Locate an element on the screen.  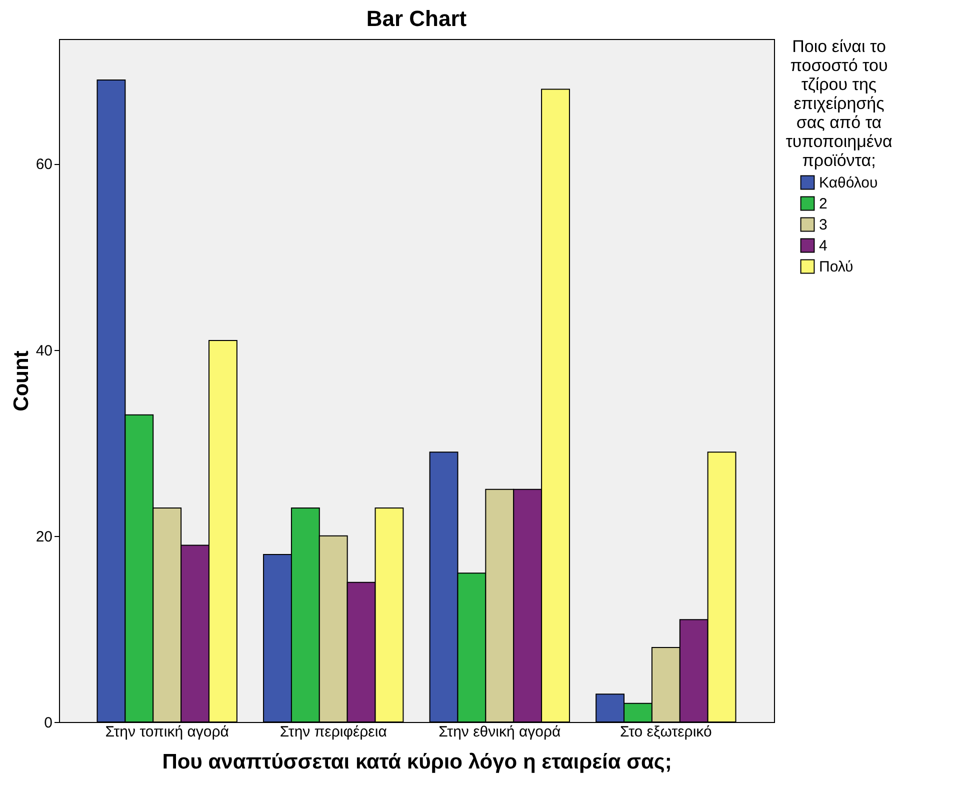
y-tick-label: 20 is located at coordinates (44, 537).